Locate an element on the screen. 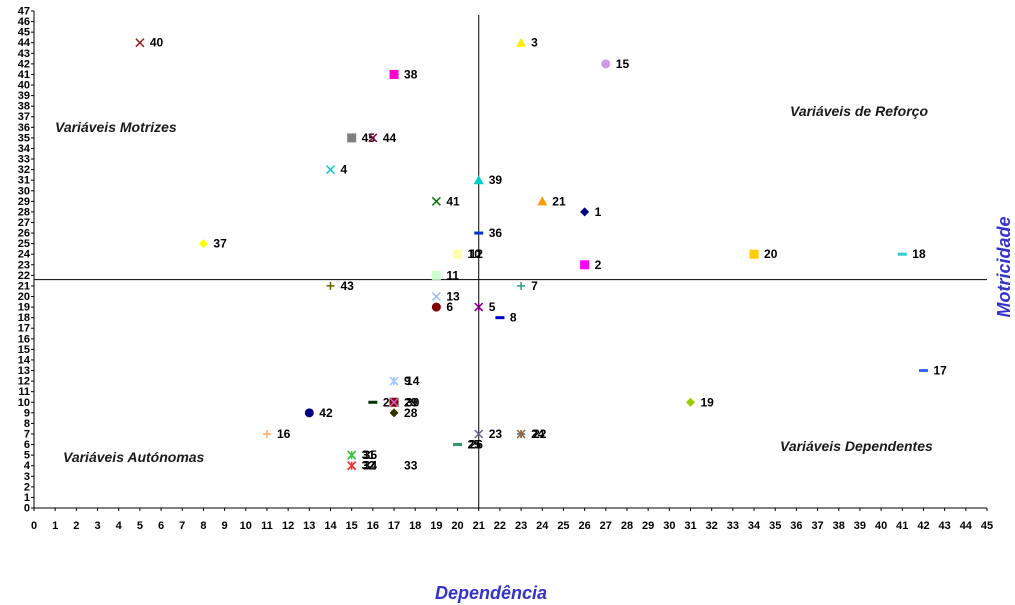 Image resolution: width=1015 pixels, height=605 pixels. x-tick-label: 7 is located at coordinates (182, 526).